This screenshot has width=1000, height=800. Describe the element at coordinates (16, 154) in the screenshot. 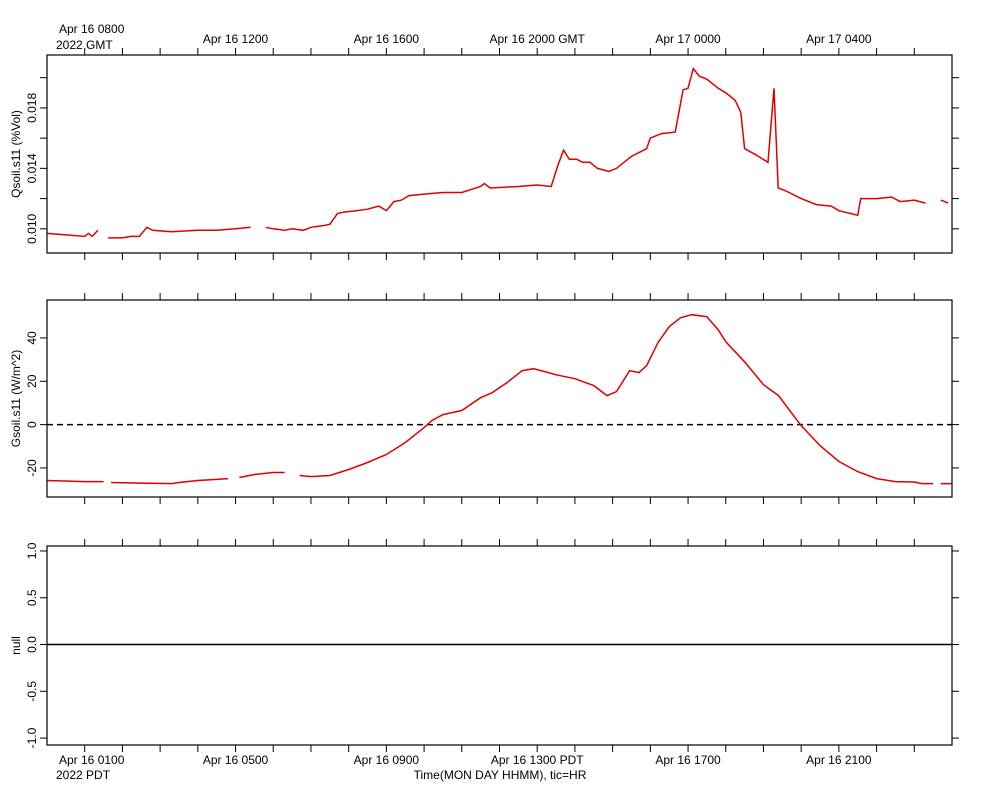

I see `y-axis-title: Qsoil.s11 (%Vol)` at that location.